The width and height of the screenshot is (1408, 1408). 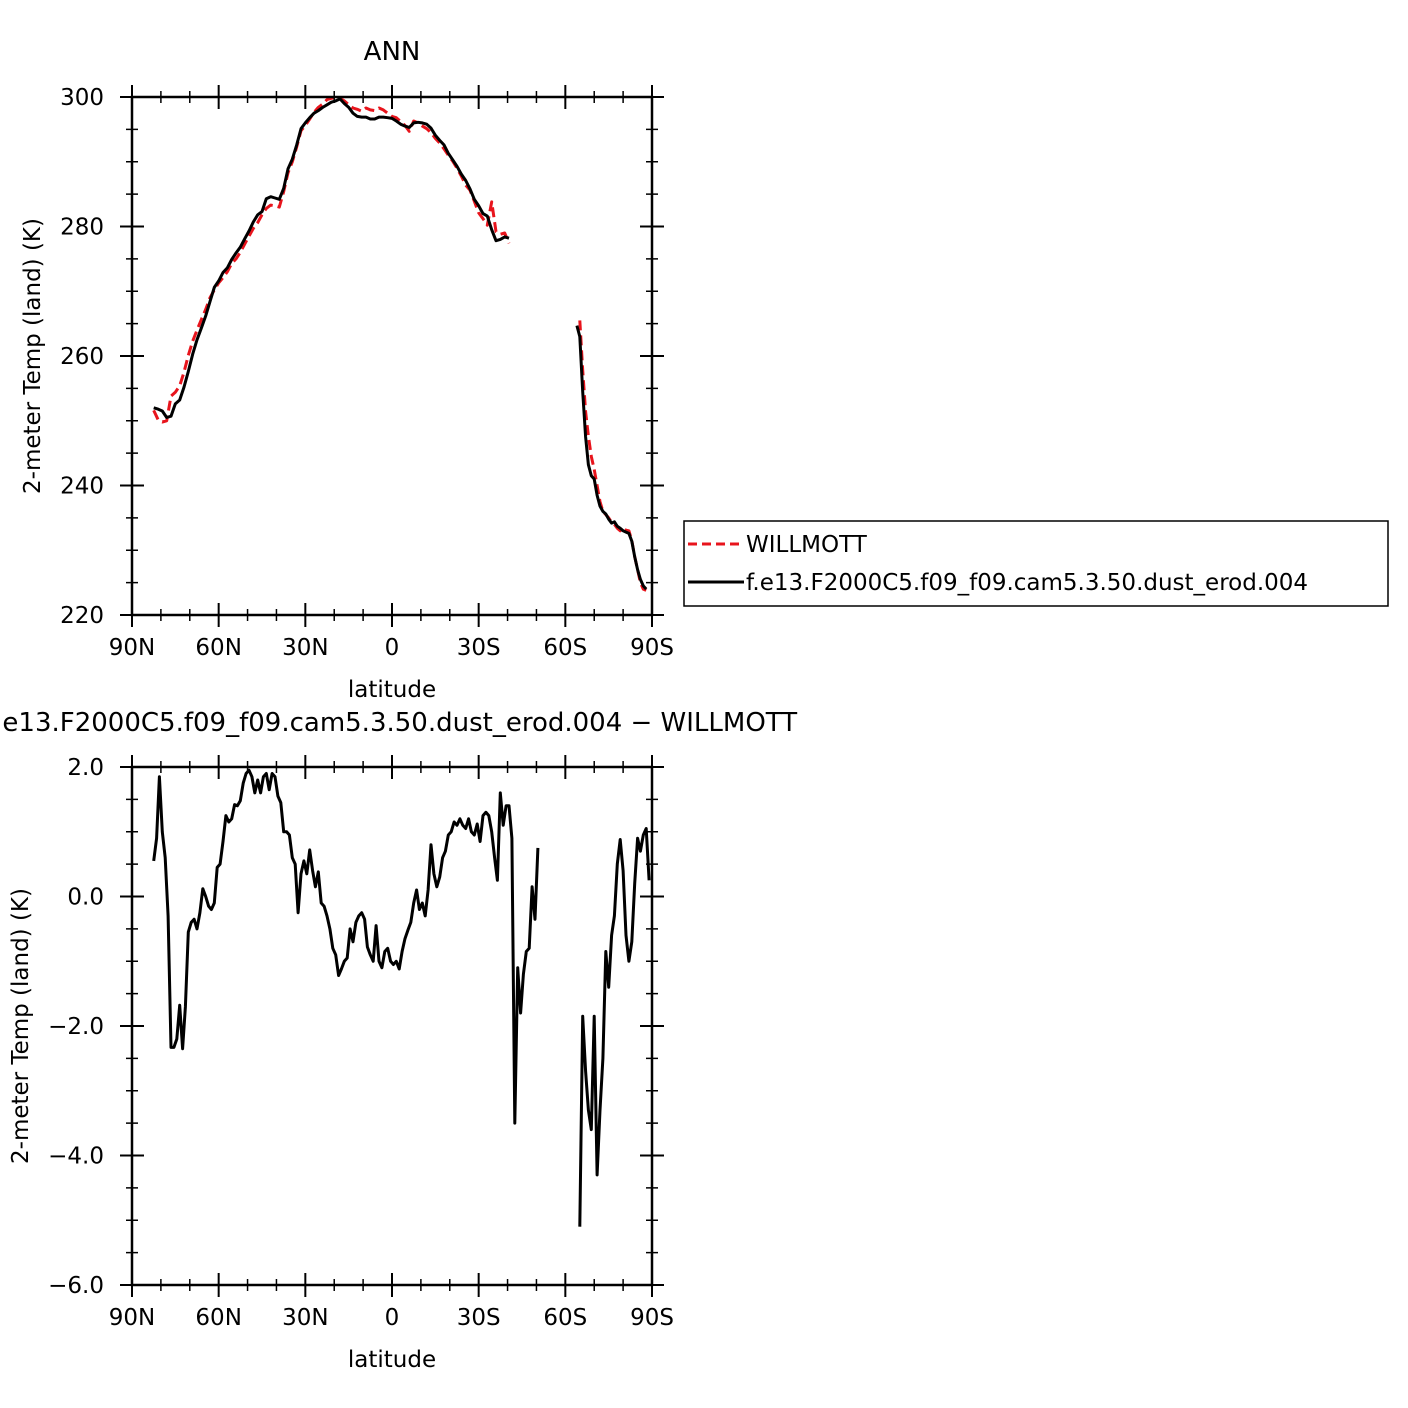 I want to click on y-tick-label: 280, so click(x=82, y=228).